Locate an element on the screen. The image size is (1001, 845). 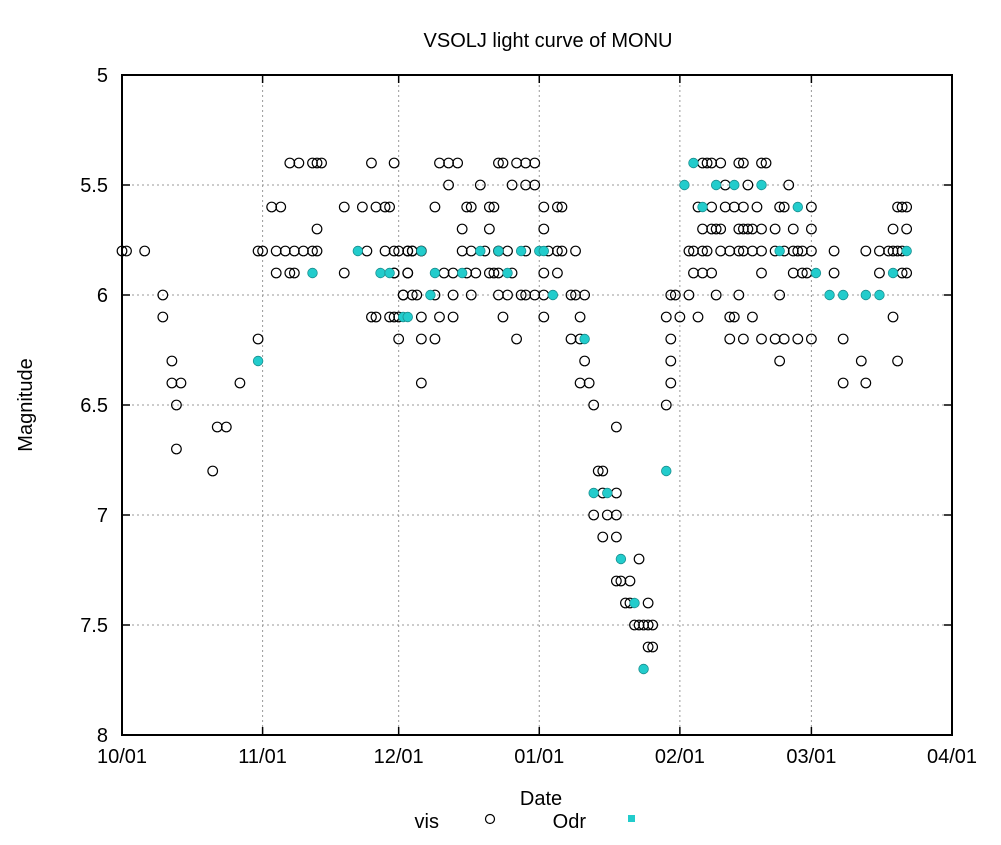
legend-label-vis: vis is located at coordinates (427, 822).